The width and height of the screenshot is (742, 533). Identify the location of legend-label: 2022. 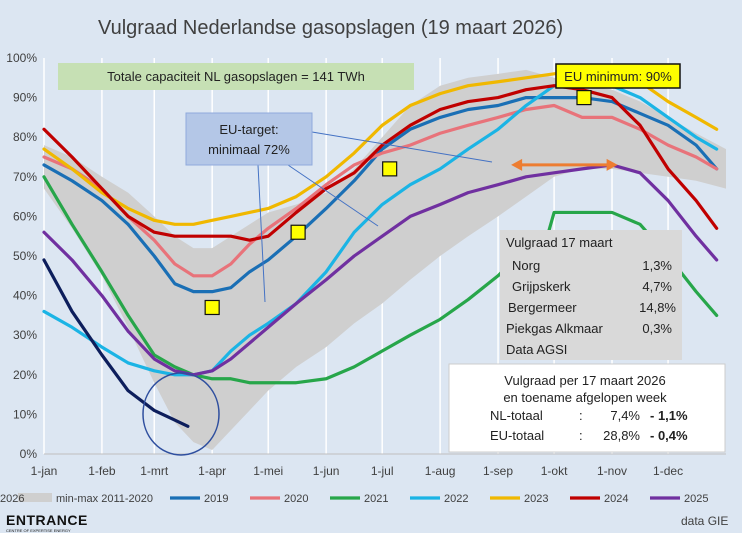
(456, 499).